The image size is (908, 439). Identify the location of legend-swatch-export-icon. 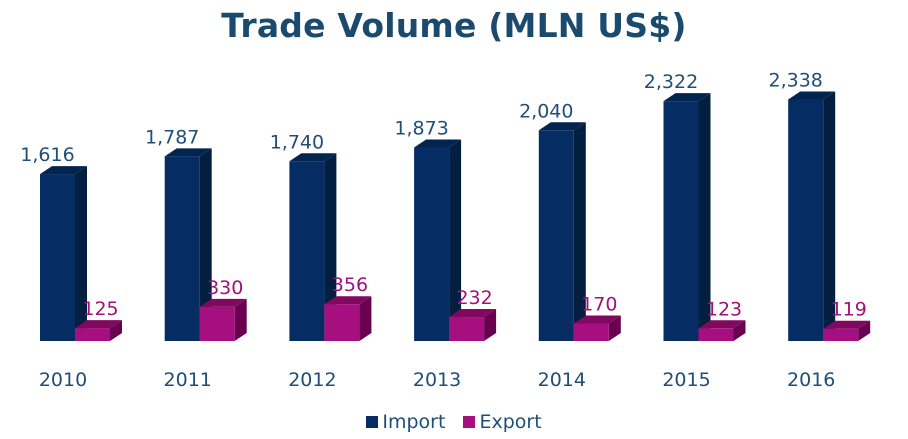
(469, 422).